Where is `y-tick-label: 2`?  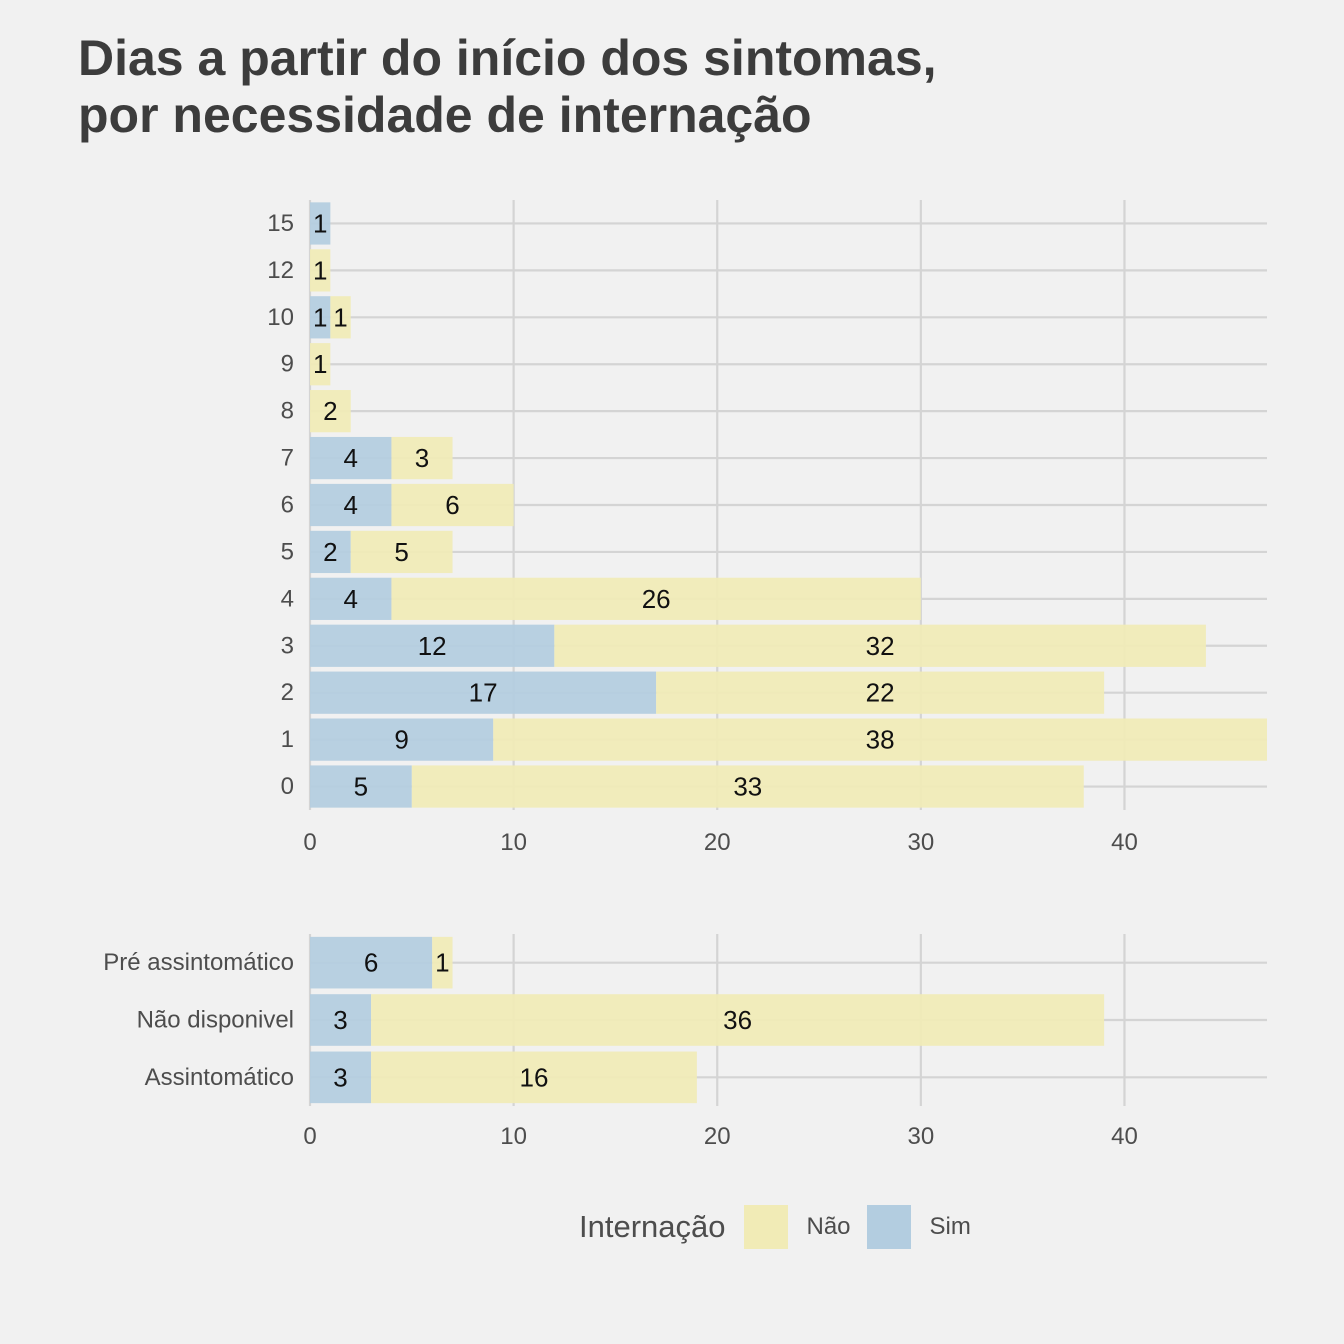 y-tick-label: 2 is located at coordinates (287, 692).